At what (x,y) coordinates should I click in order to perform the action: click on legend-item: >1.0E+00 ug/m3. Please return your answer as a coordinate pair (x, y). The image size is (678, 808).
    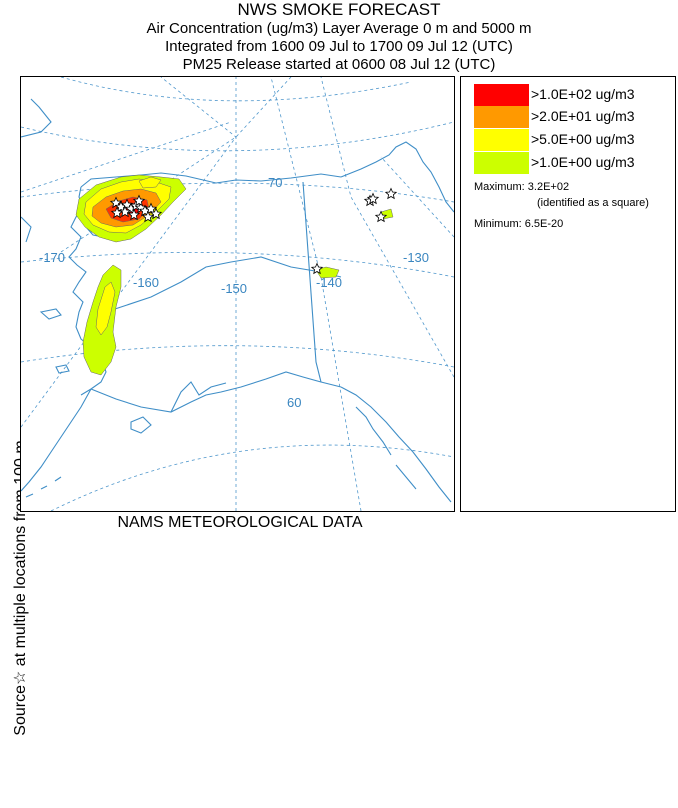
    Looking at the image, I should click on (574, 163).